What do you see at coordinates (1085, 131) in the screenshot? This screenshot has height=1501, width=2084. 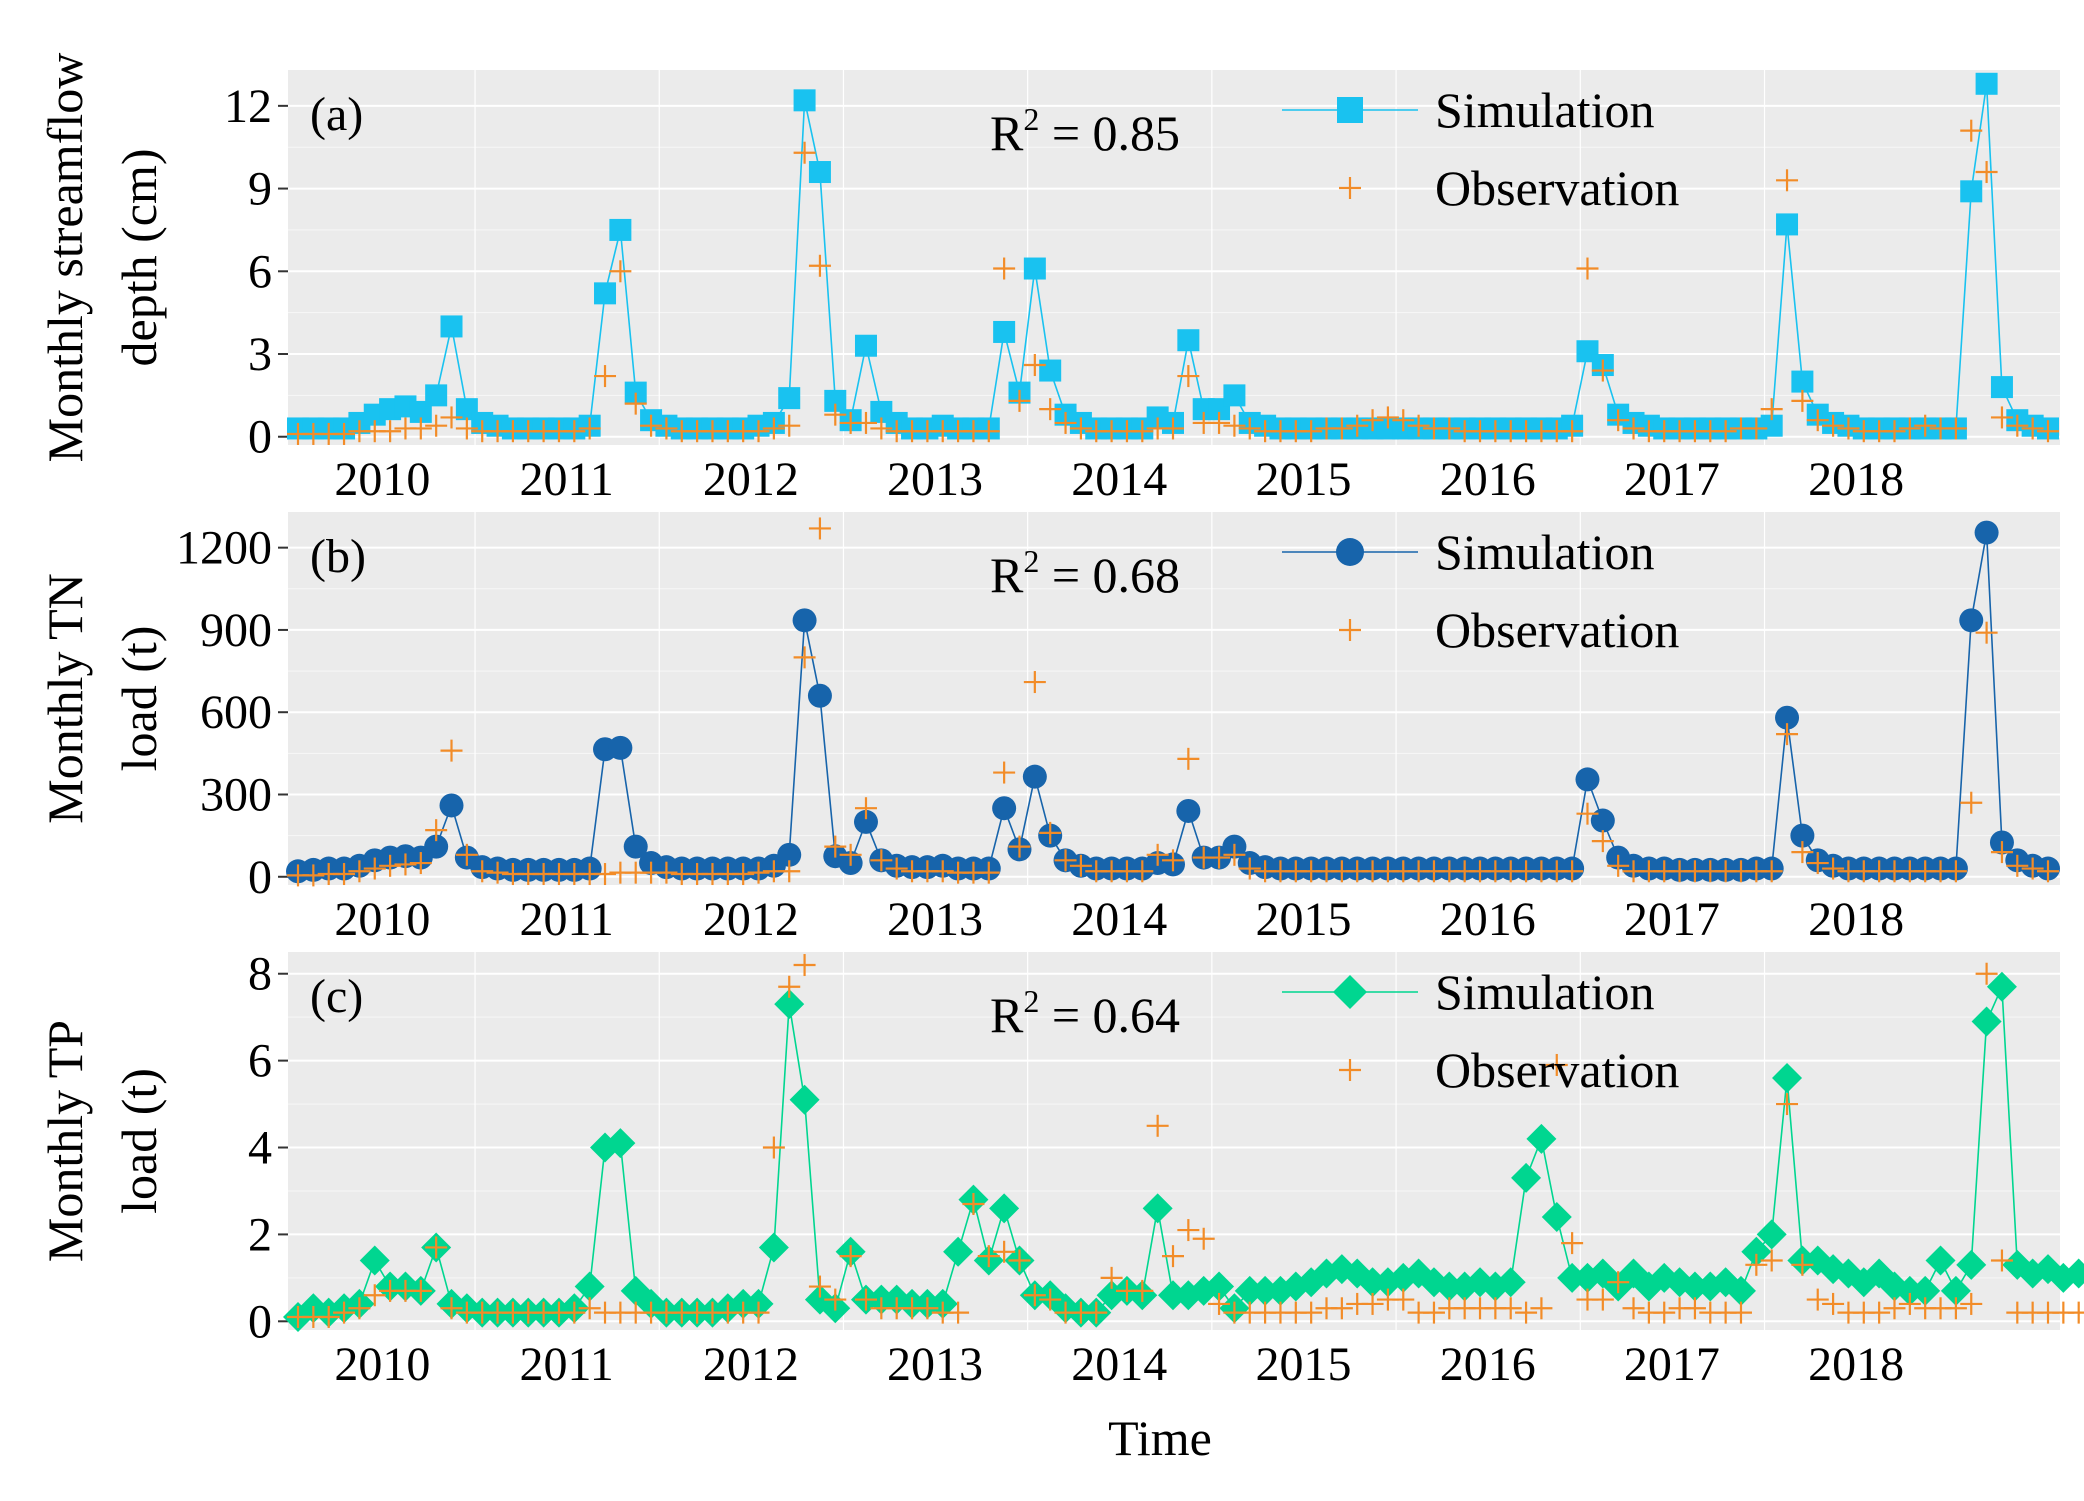 I see `r2-annotation: R2 = 0.85` at bounding box center [1085, 131].